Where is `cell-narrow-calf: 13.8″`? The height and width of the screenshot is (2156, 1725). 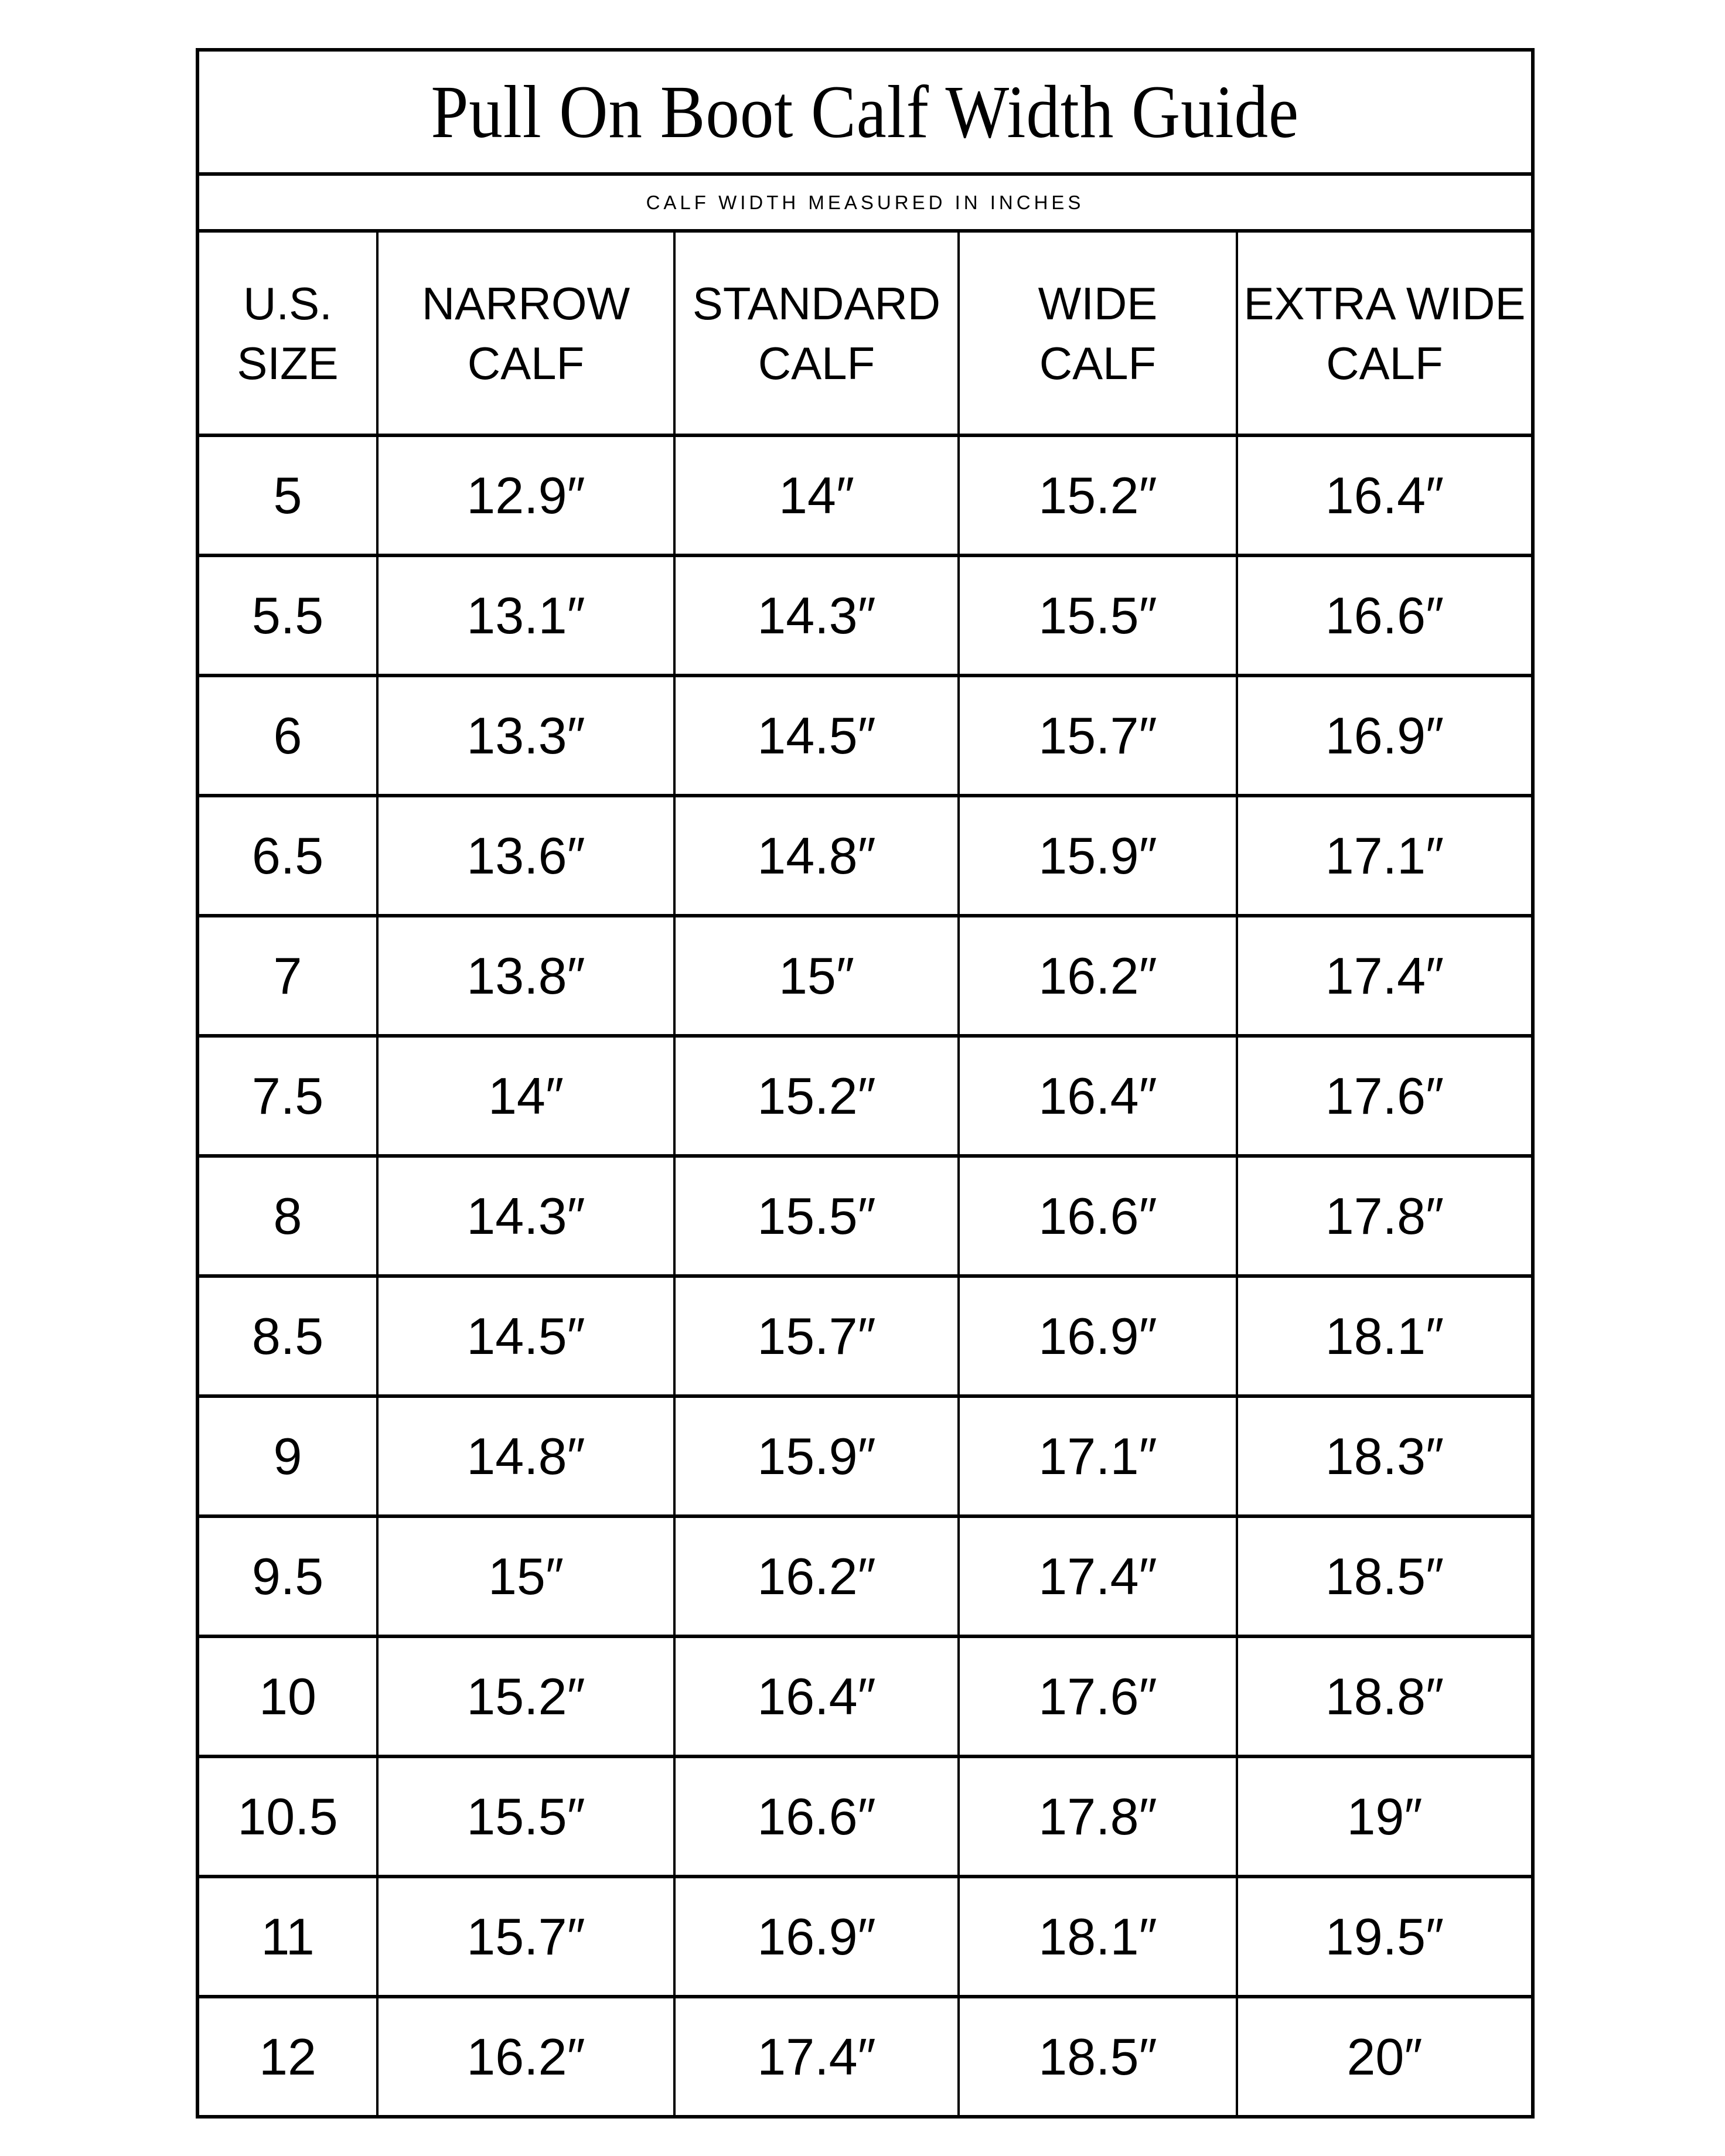 cell-narrow-calf: 13.8″ is located at coordinates (525, 977).